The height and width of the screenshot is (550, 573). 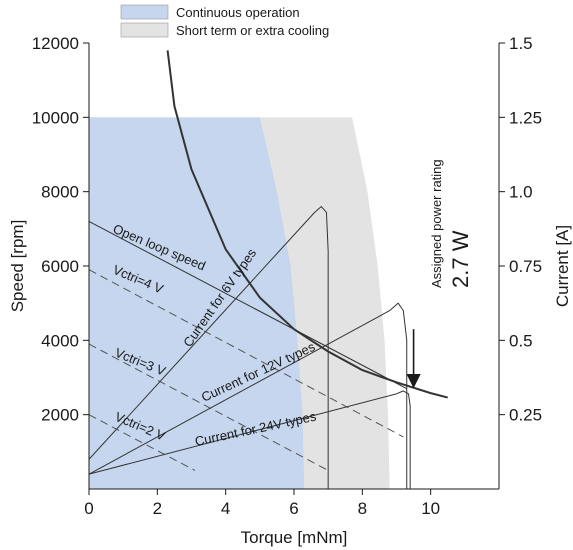 I want to click on y-tick-label: 2000, so click(x=60, y=415).